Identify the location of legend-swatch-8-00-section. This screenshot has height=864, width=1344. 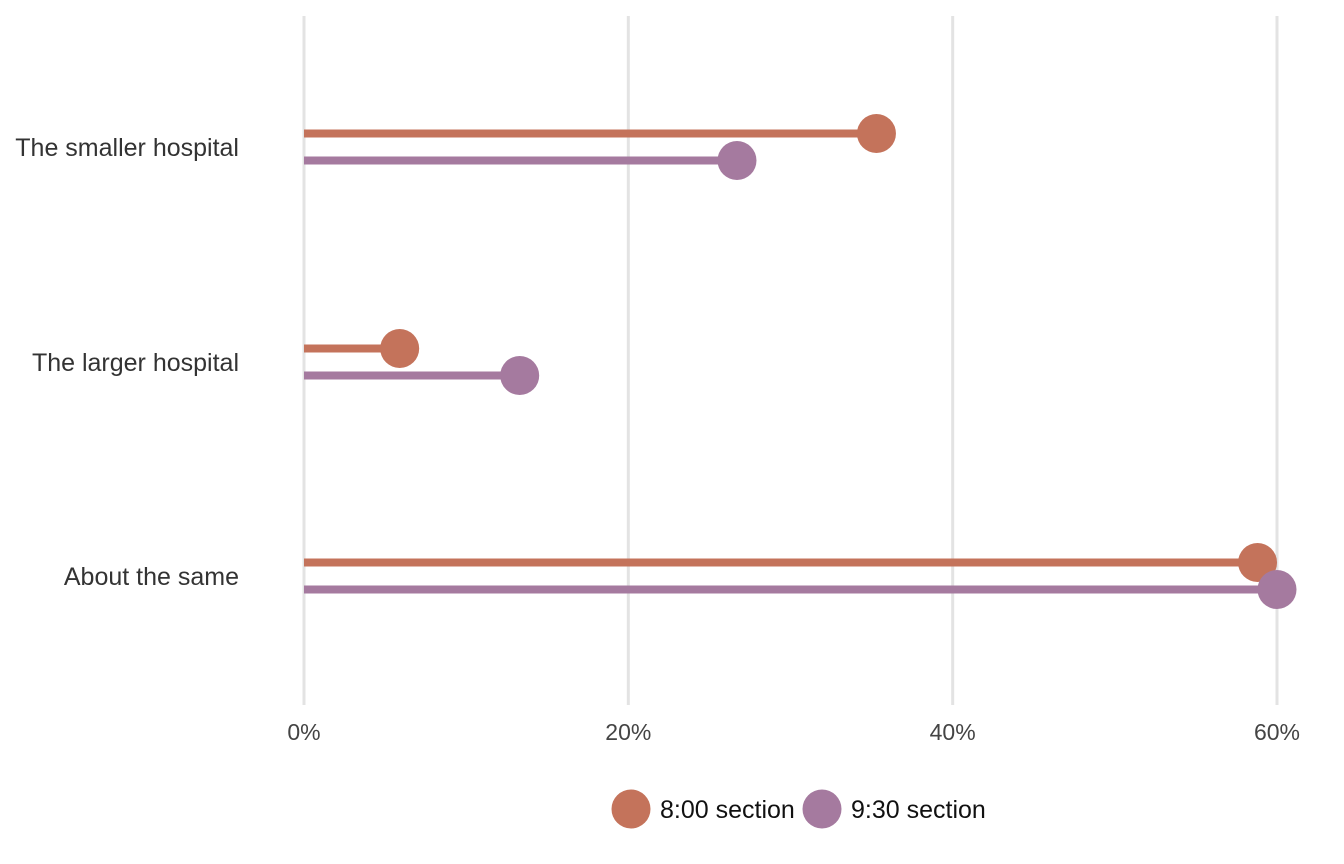
(631, 809).